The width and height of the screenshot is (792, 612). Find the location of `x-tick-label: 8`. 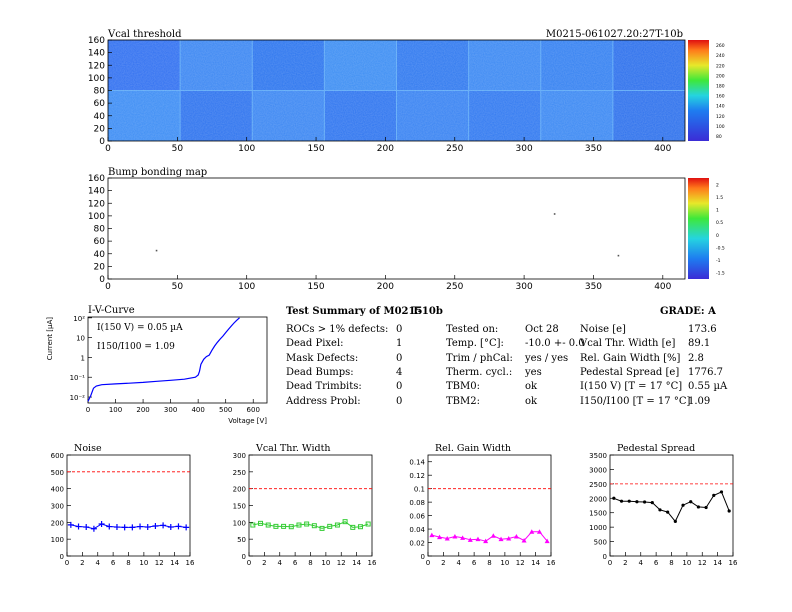

x-tick-label: 8 is located at coordinates (128, 563).